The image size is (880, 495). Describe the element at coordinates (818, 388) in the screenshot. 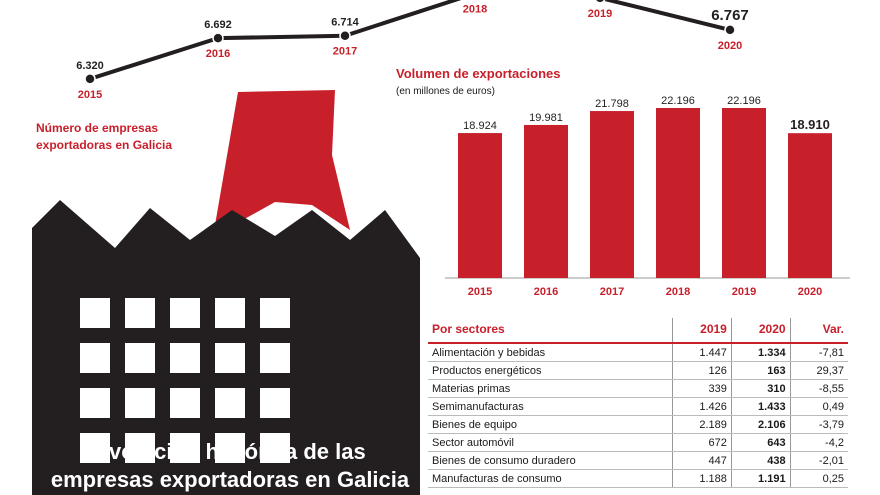

I see `sector-value: -8,55` at that location.